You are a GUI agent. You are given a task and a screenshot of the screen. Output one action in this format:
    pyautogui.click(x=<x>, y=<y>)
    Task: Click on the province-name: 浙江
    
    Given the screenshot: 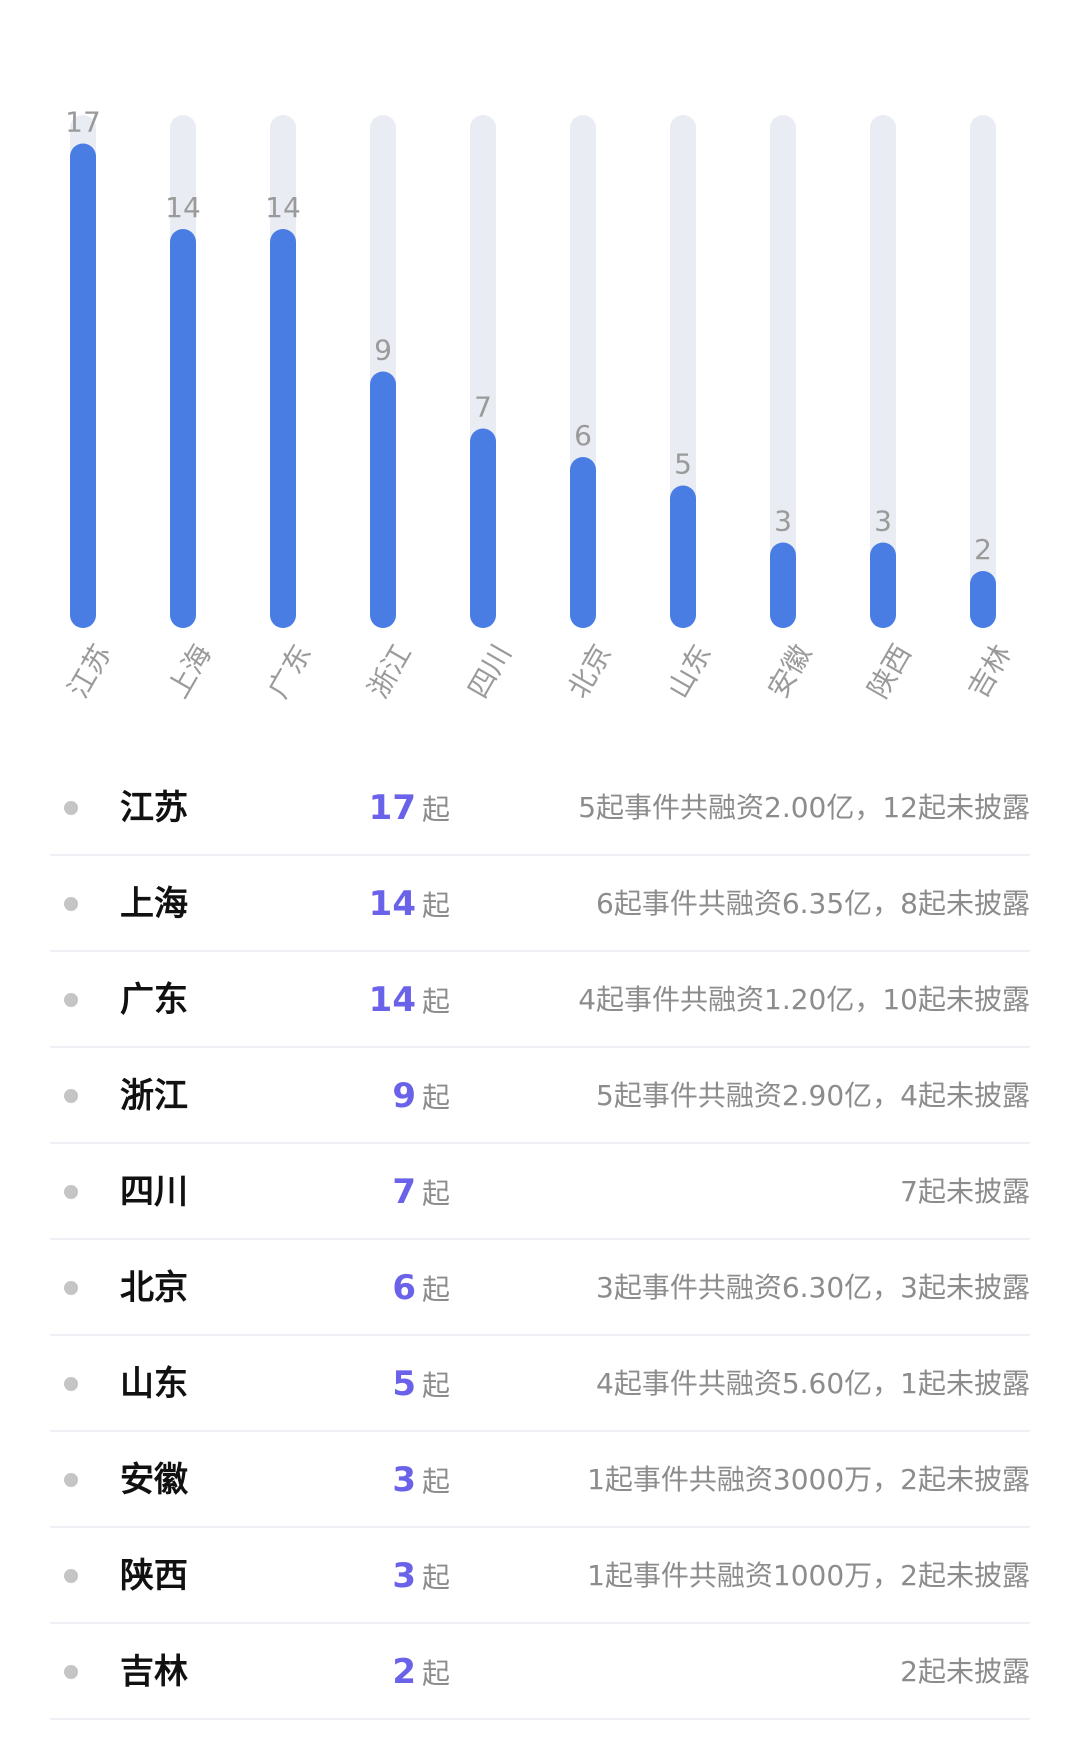 What is the action you would take?
    pyautogui.click(x=154, y=1096)
    